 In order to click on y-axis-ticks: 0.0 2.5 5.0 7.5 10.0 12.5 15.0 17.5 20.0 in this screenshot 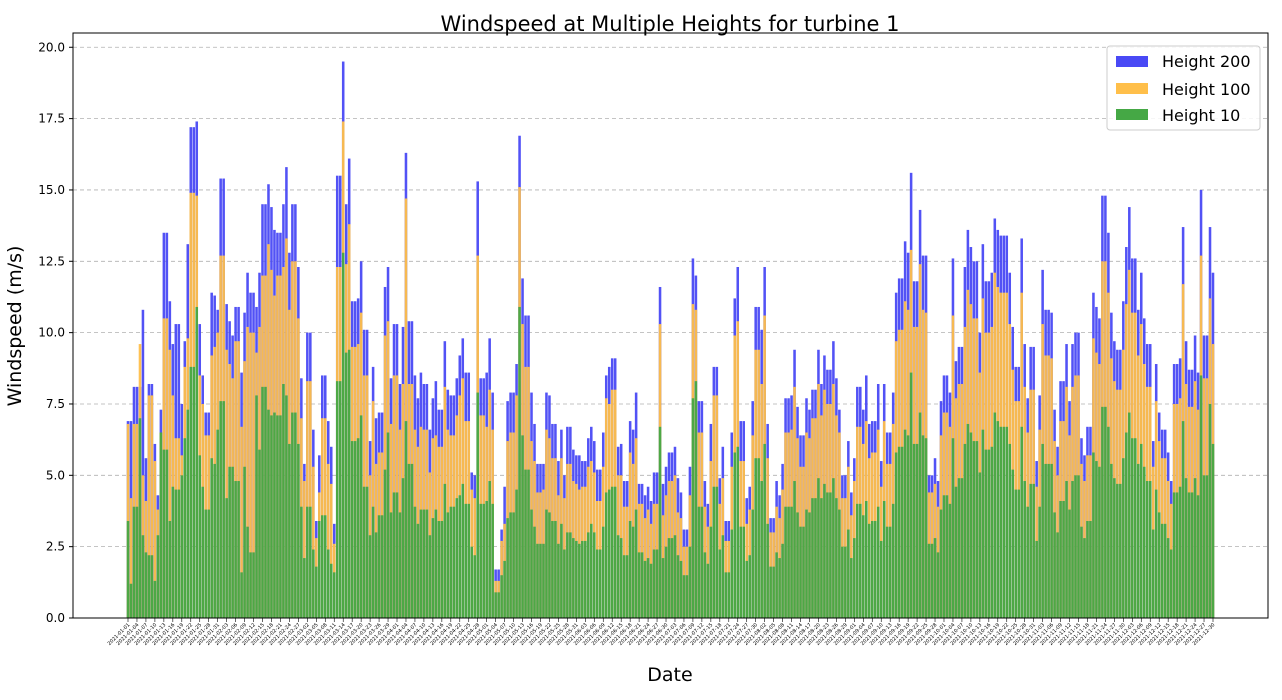, I will do `click(55, 332)`.